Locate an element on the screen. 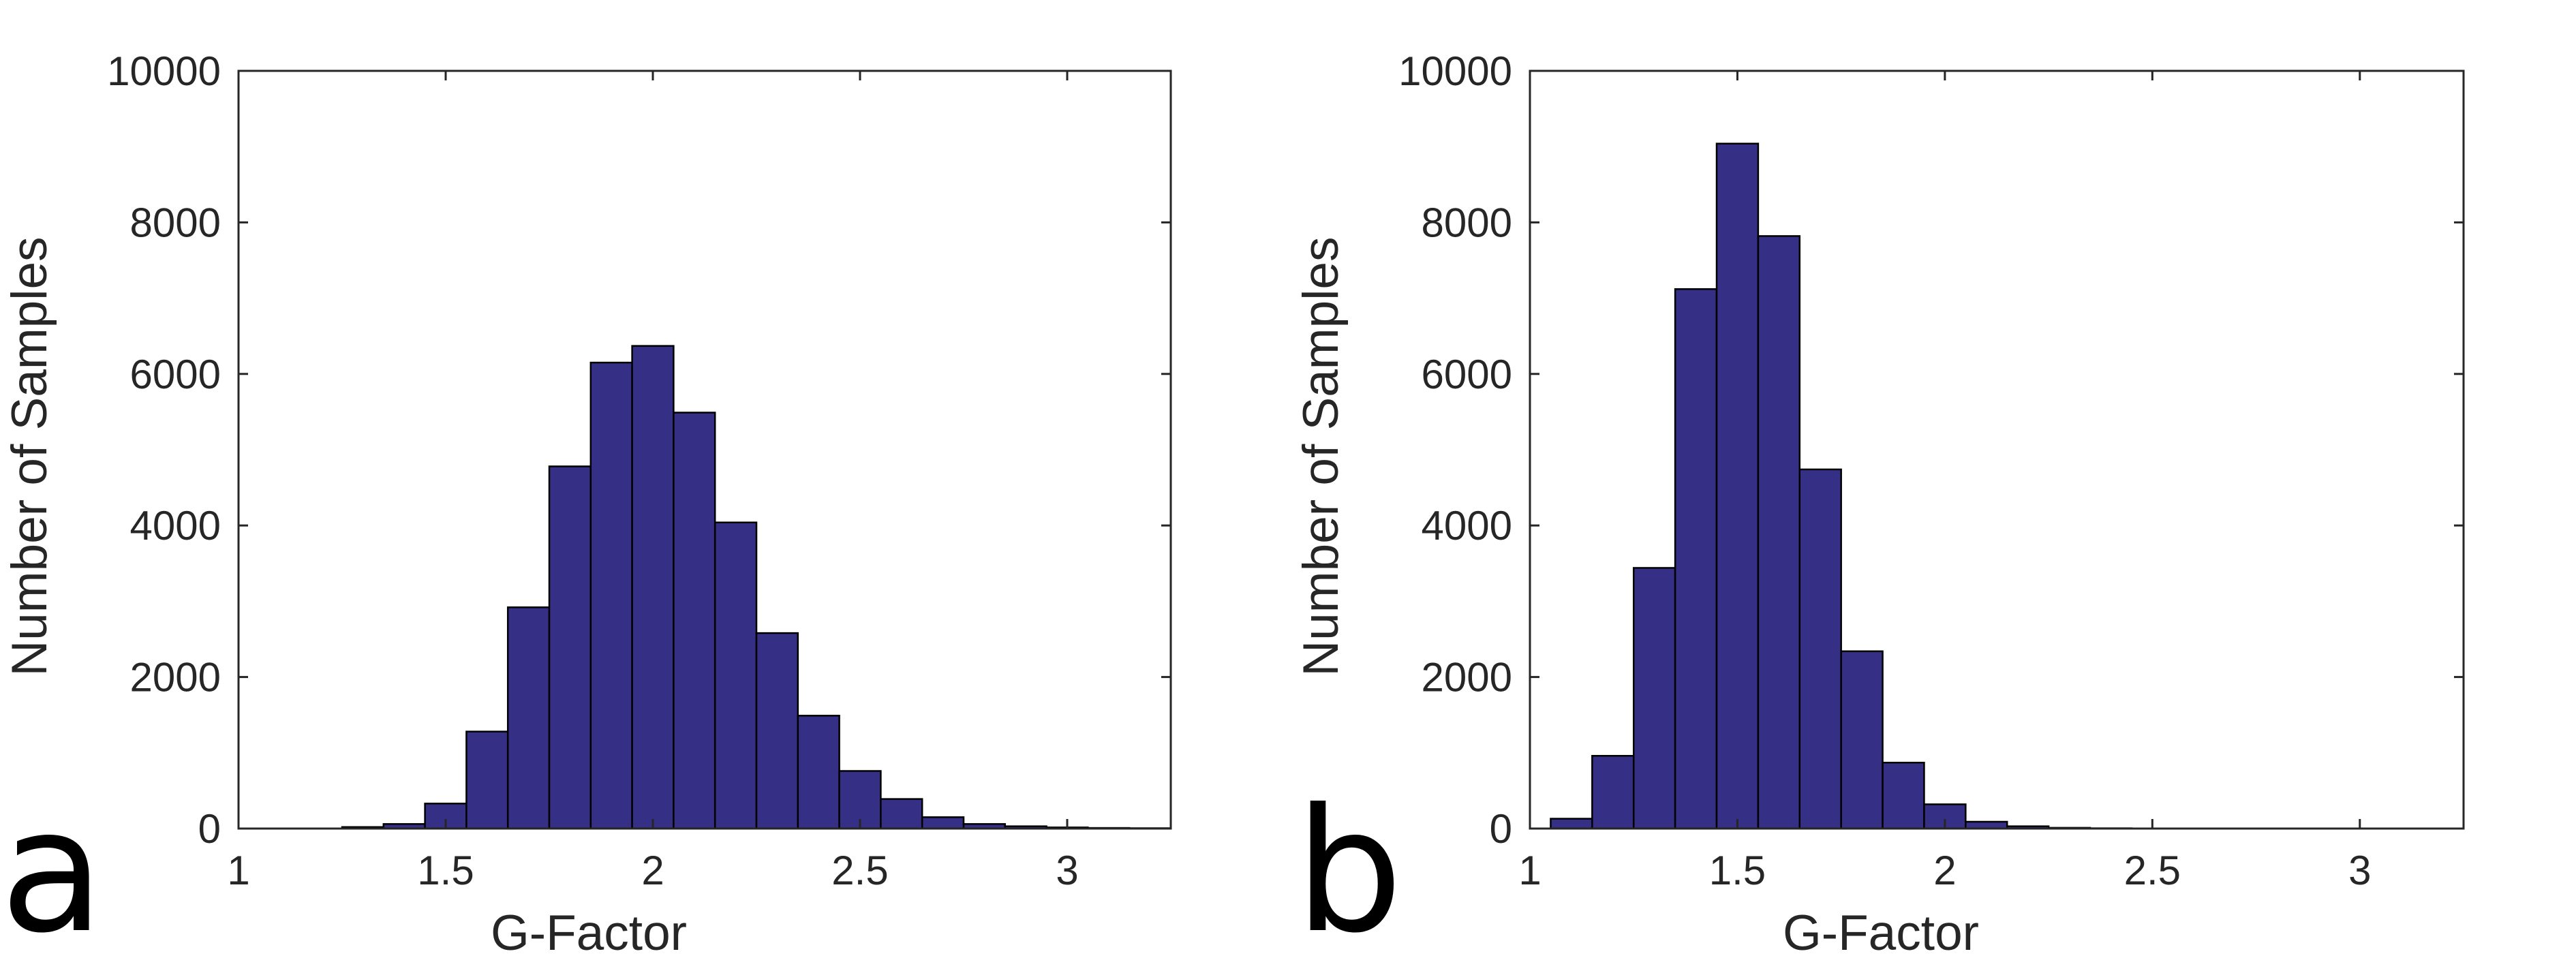  panel-letter-b: b is located at coordinates (1349, 871).